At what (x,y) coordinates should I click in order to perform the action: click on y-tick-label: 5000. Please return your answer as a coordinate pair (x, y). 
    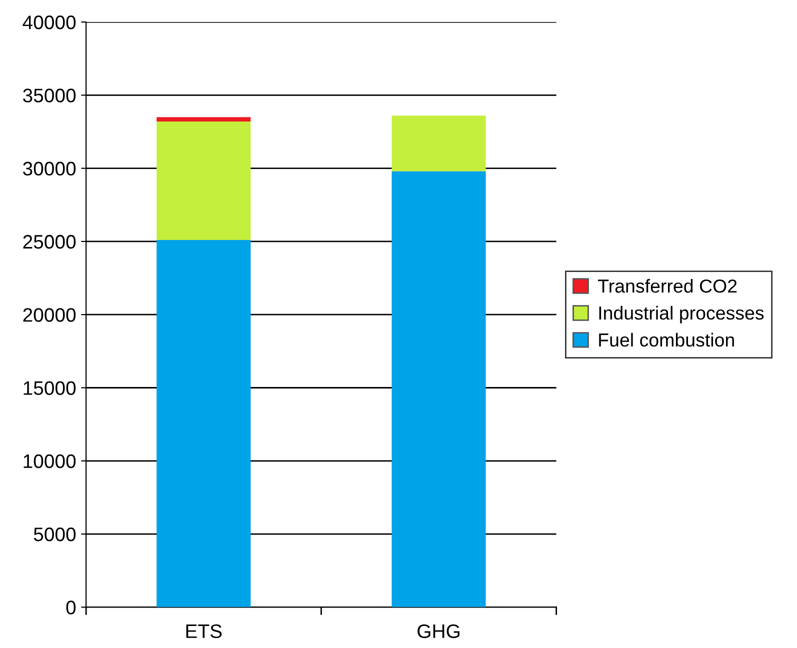
    Looking at the image, I should click on (55, 535).